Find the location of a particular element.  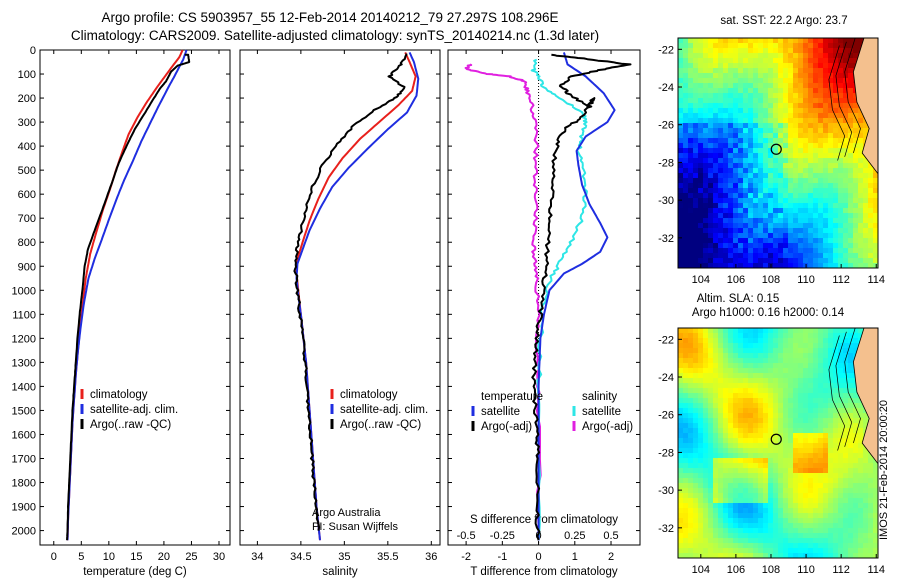

imos-timestamp: IMOS 21-Feb-2014 20:00:20 is located at coordinates (884, 469).